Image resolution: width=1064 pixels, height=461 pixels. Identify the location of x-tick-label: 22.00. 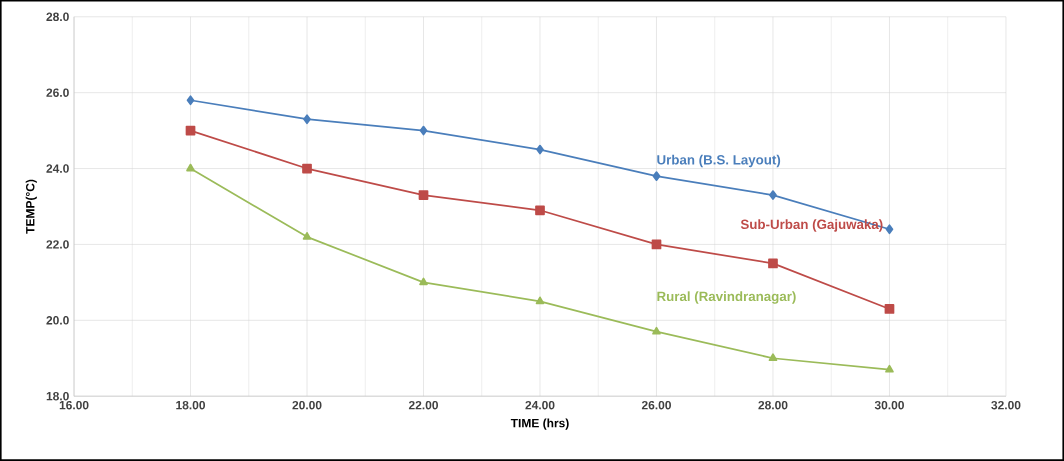
(423, 405).